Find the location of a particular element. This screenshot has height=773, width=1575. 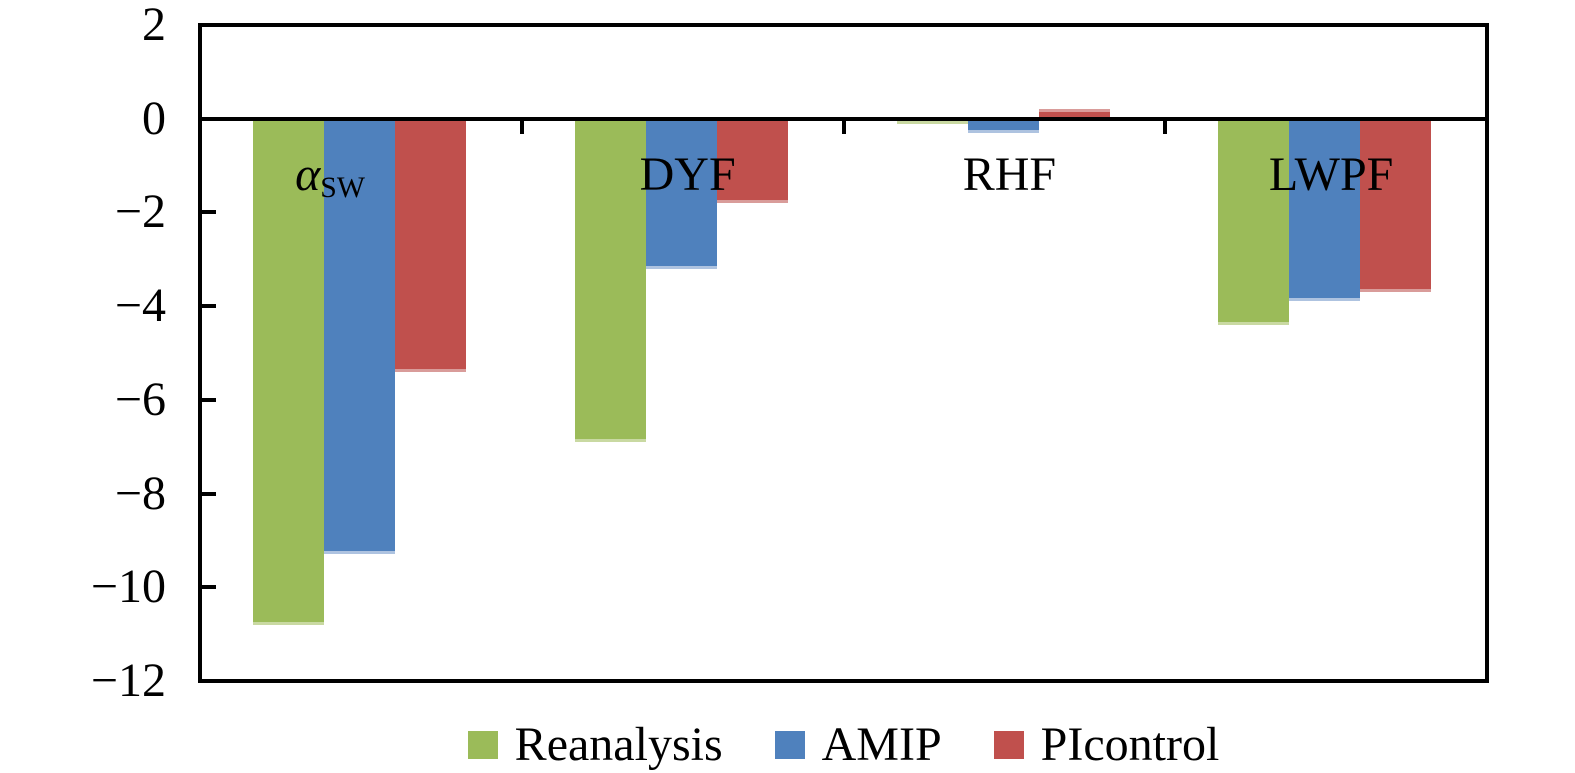

legend-swatch-amip is located at coordinates (789, 745).